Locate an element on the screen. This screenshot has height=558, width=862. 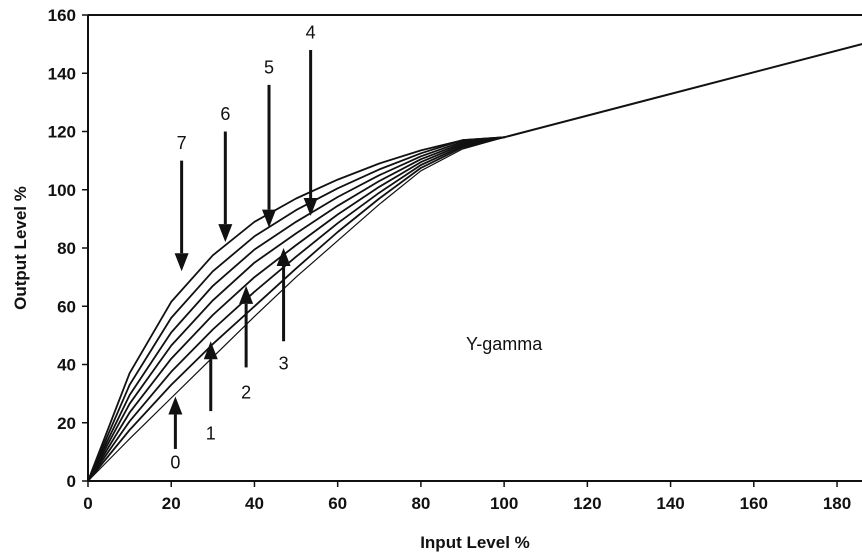
y-tick-label: 60 is located at coordinates (66, 306).